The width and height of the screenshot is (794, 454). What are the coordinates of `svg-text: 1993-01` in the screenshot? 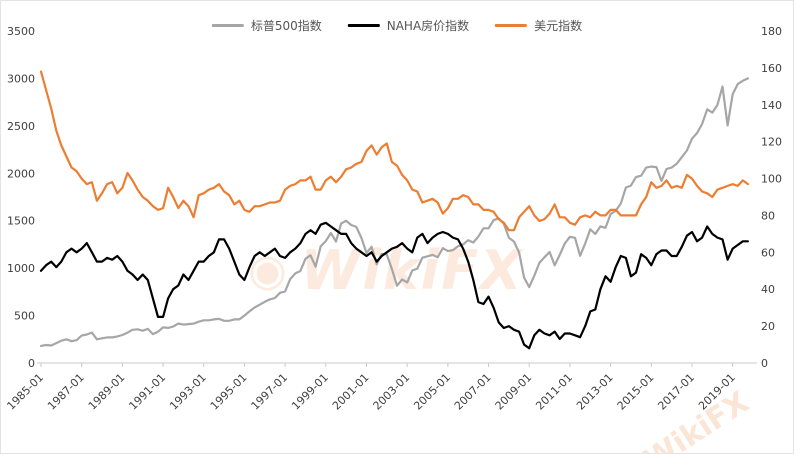 It's located at (188, 392).